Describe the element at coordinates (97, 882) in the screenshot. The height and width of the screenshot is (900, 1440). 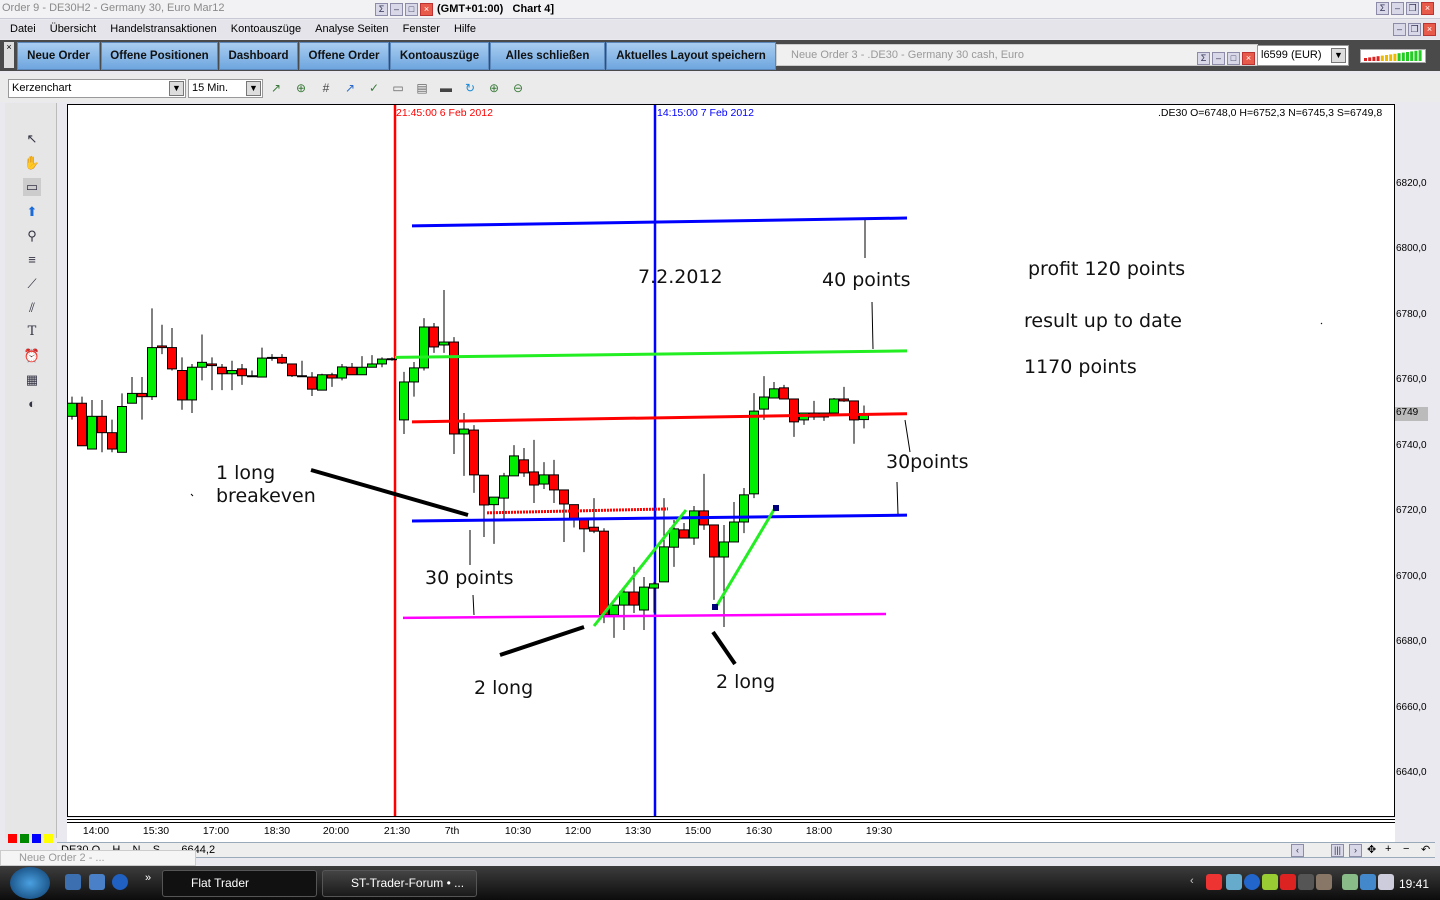
I see `switch-windows-icon` at that location.